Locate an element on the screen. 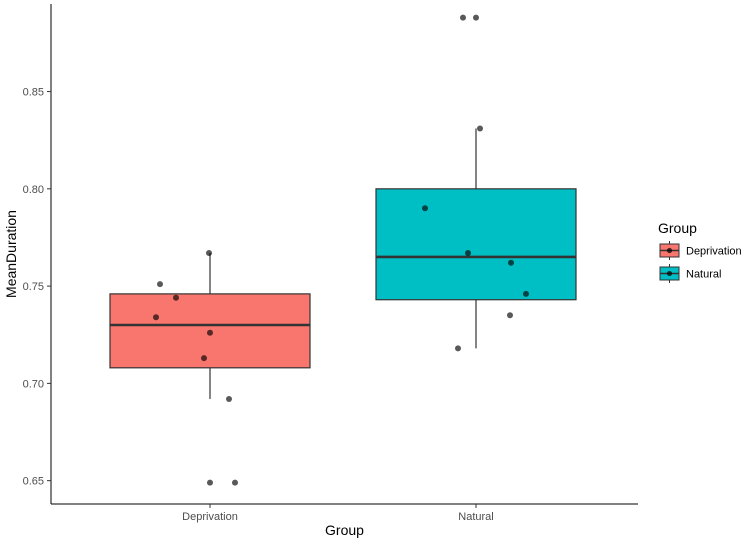 Image resolution: width=749 pixels, height=540 pixels. y-tick-label: 0.65 is located at coordinates (33, 482).